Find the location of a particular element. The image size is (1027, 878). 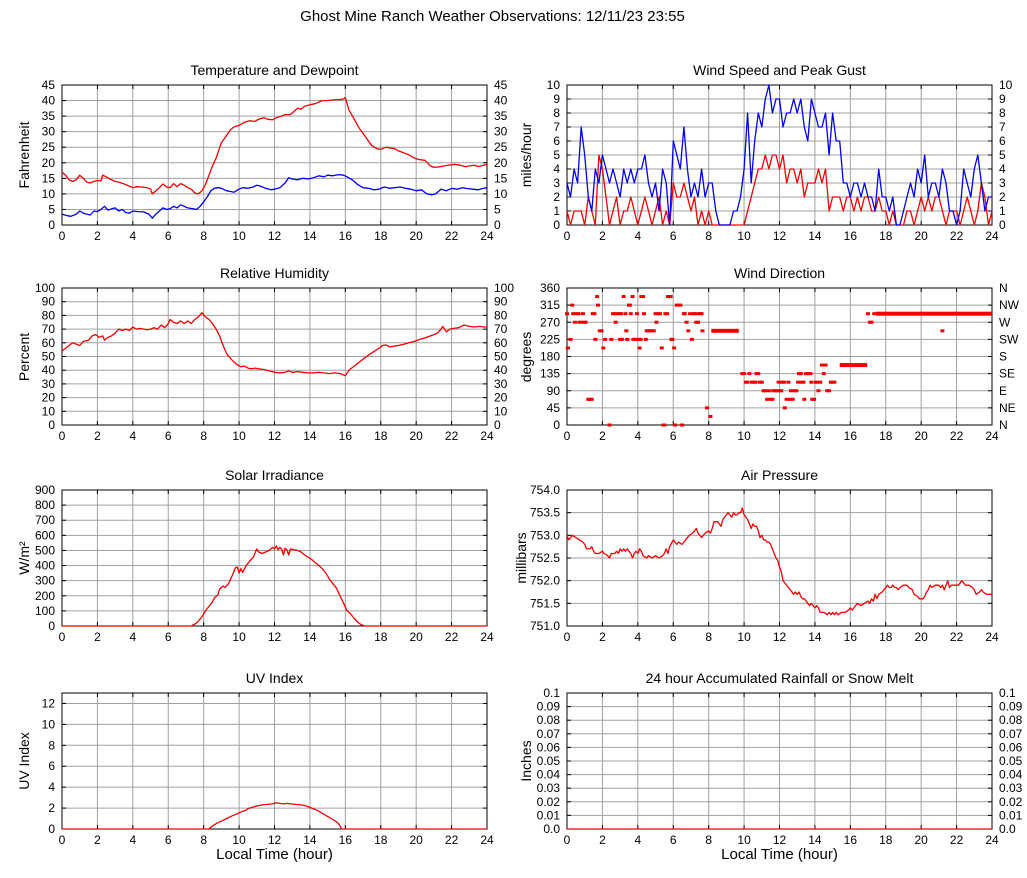

y-axis-label-w-m2: W/m² is located at coordinates (24, 558).